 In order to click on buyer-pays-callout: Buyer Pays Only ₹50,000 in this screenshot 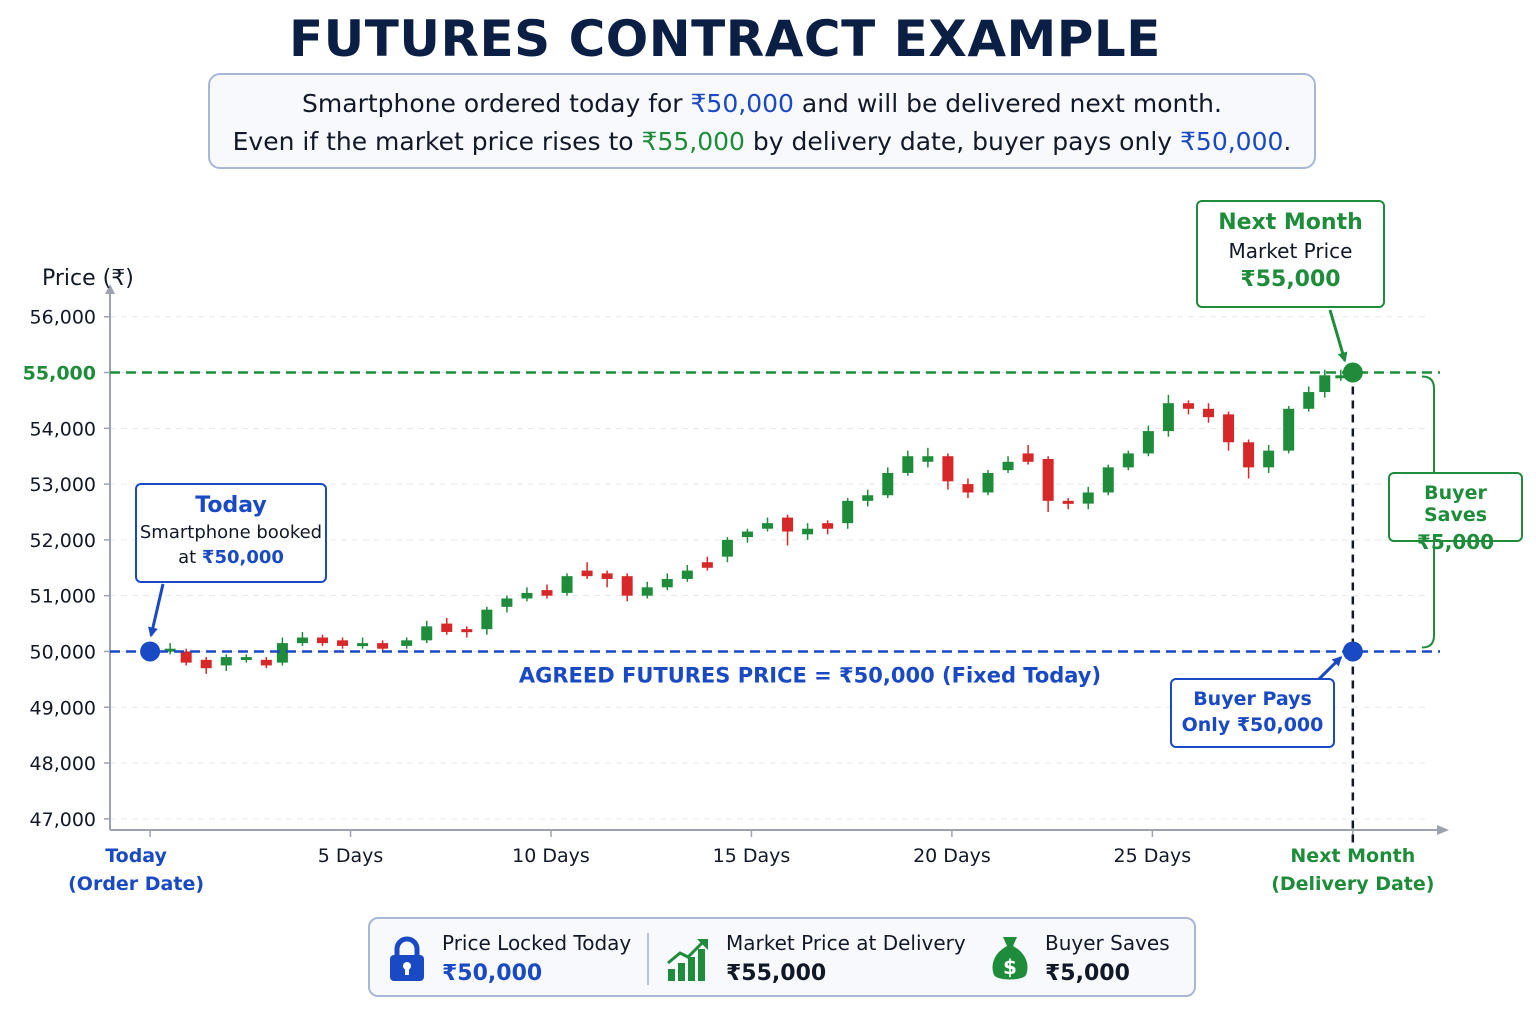, I will do `click(1252, 713)`.